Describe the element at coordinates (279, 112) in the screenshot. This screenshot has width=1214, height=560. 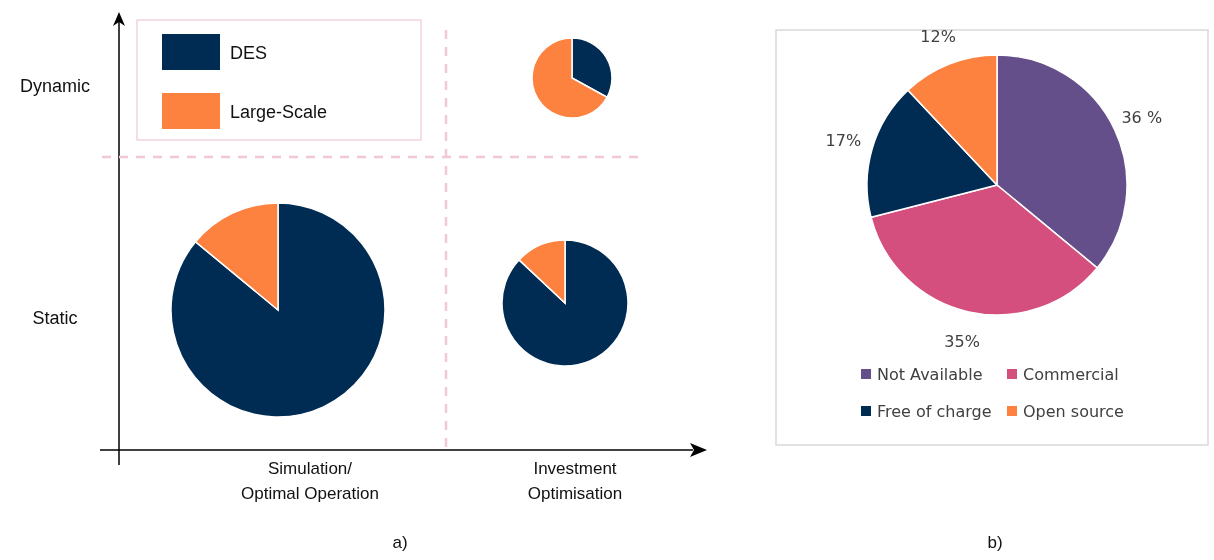
I see `legend-label: Large-Scale` at that location.